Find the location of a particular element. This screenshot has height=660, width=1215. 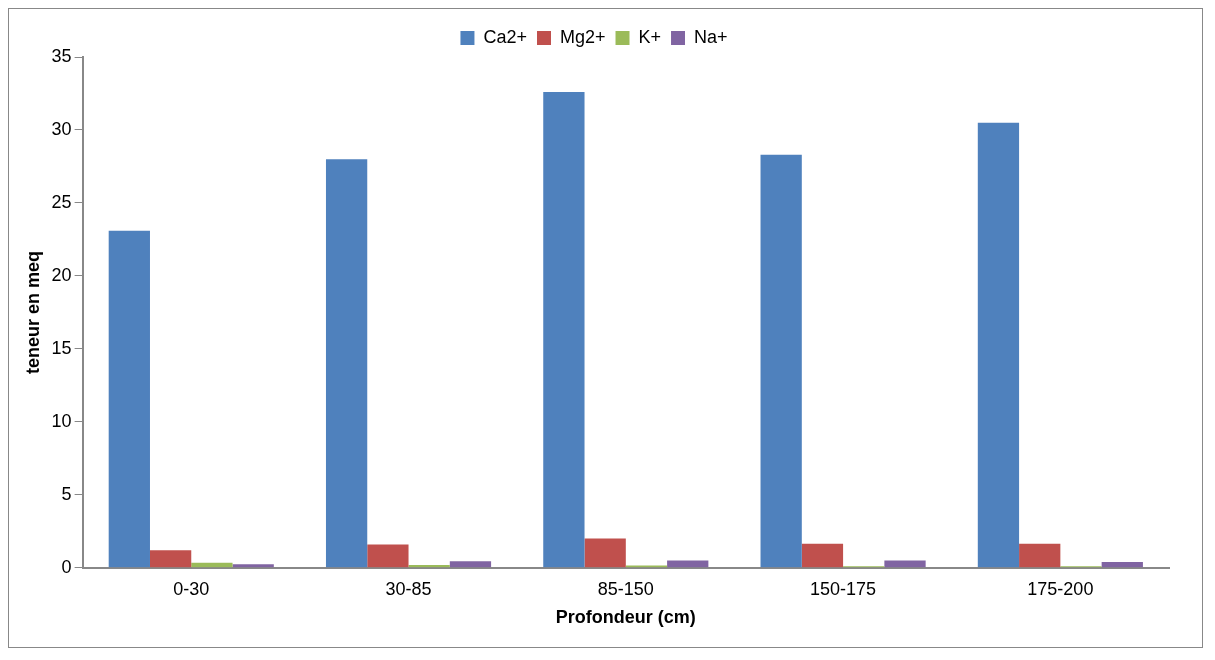

legend-label: Mg2+ is located at coordinates (582, 36).